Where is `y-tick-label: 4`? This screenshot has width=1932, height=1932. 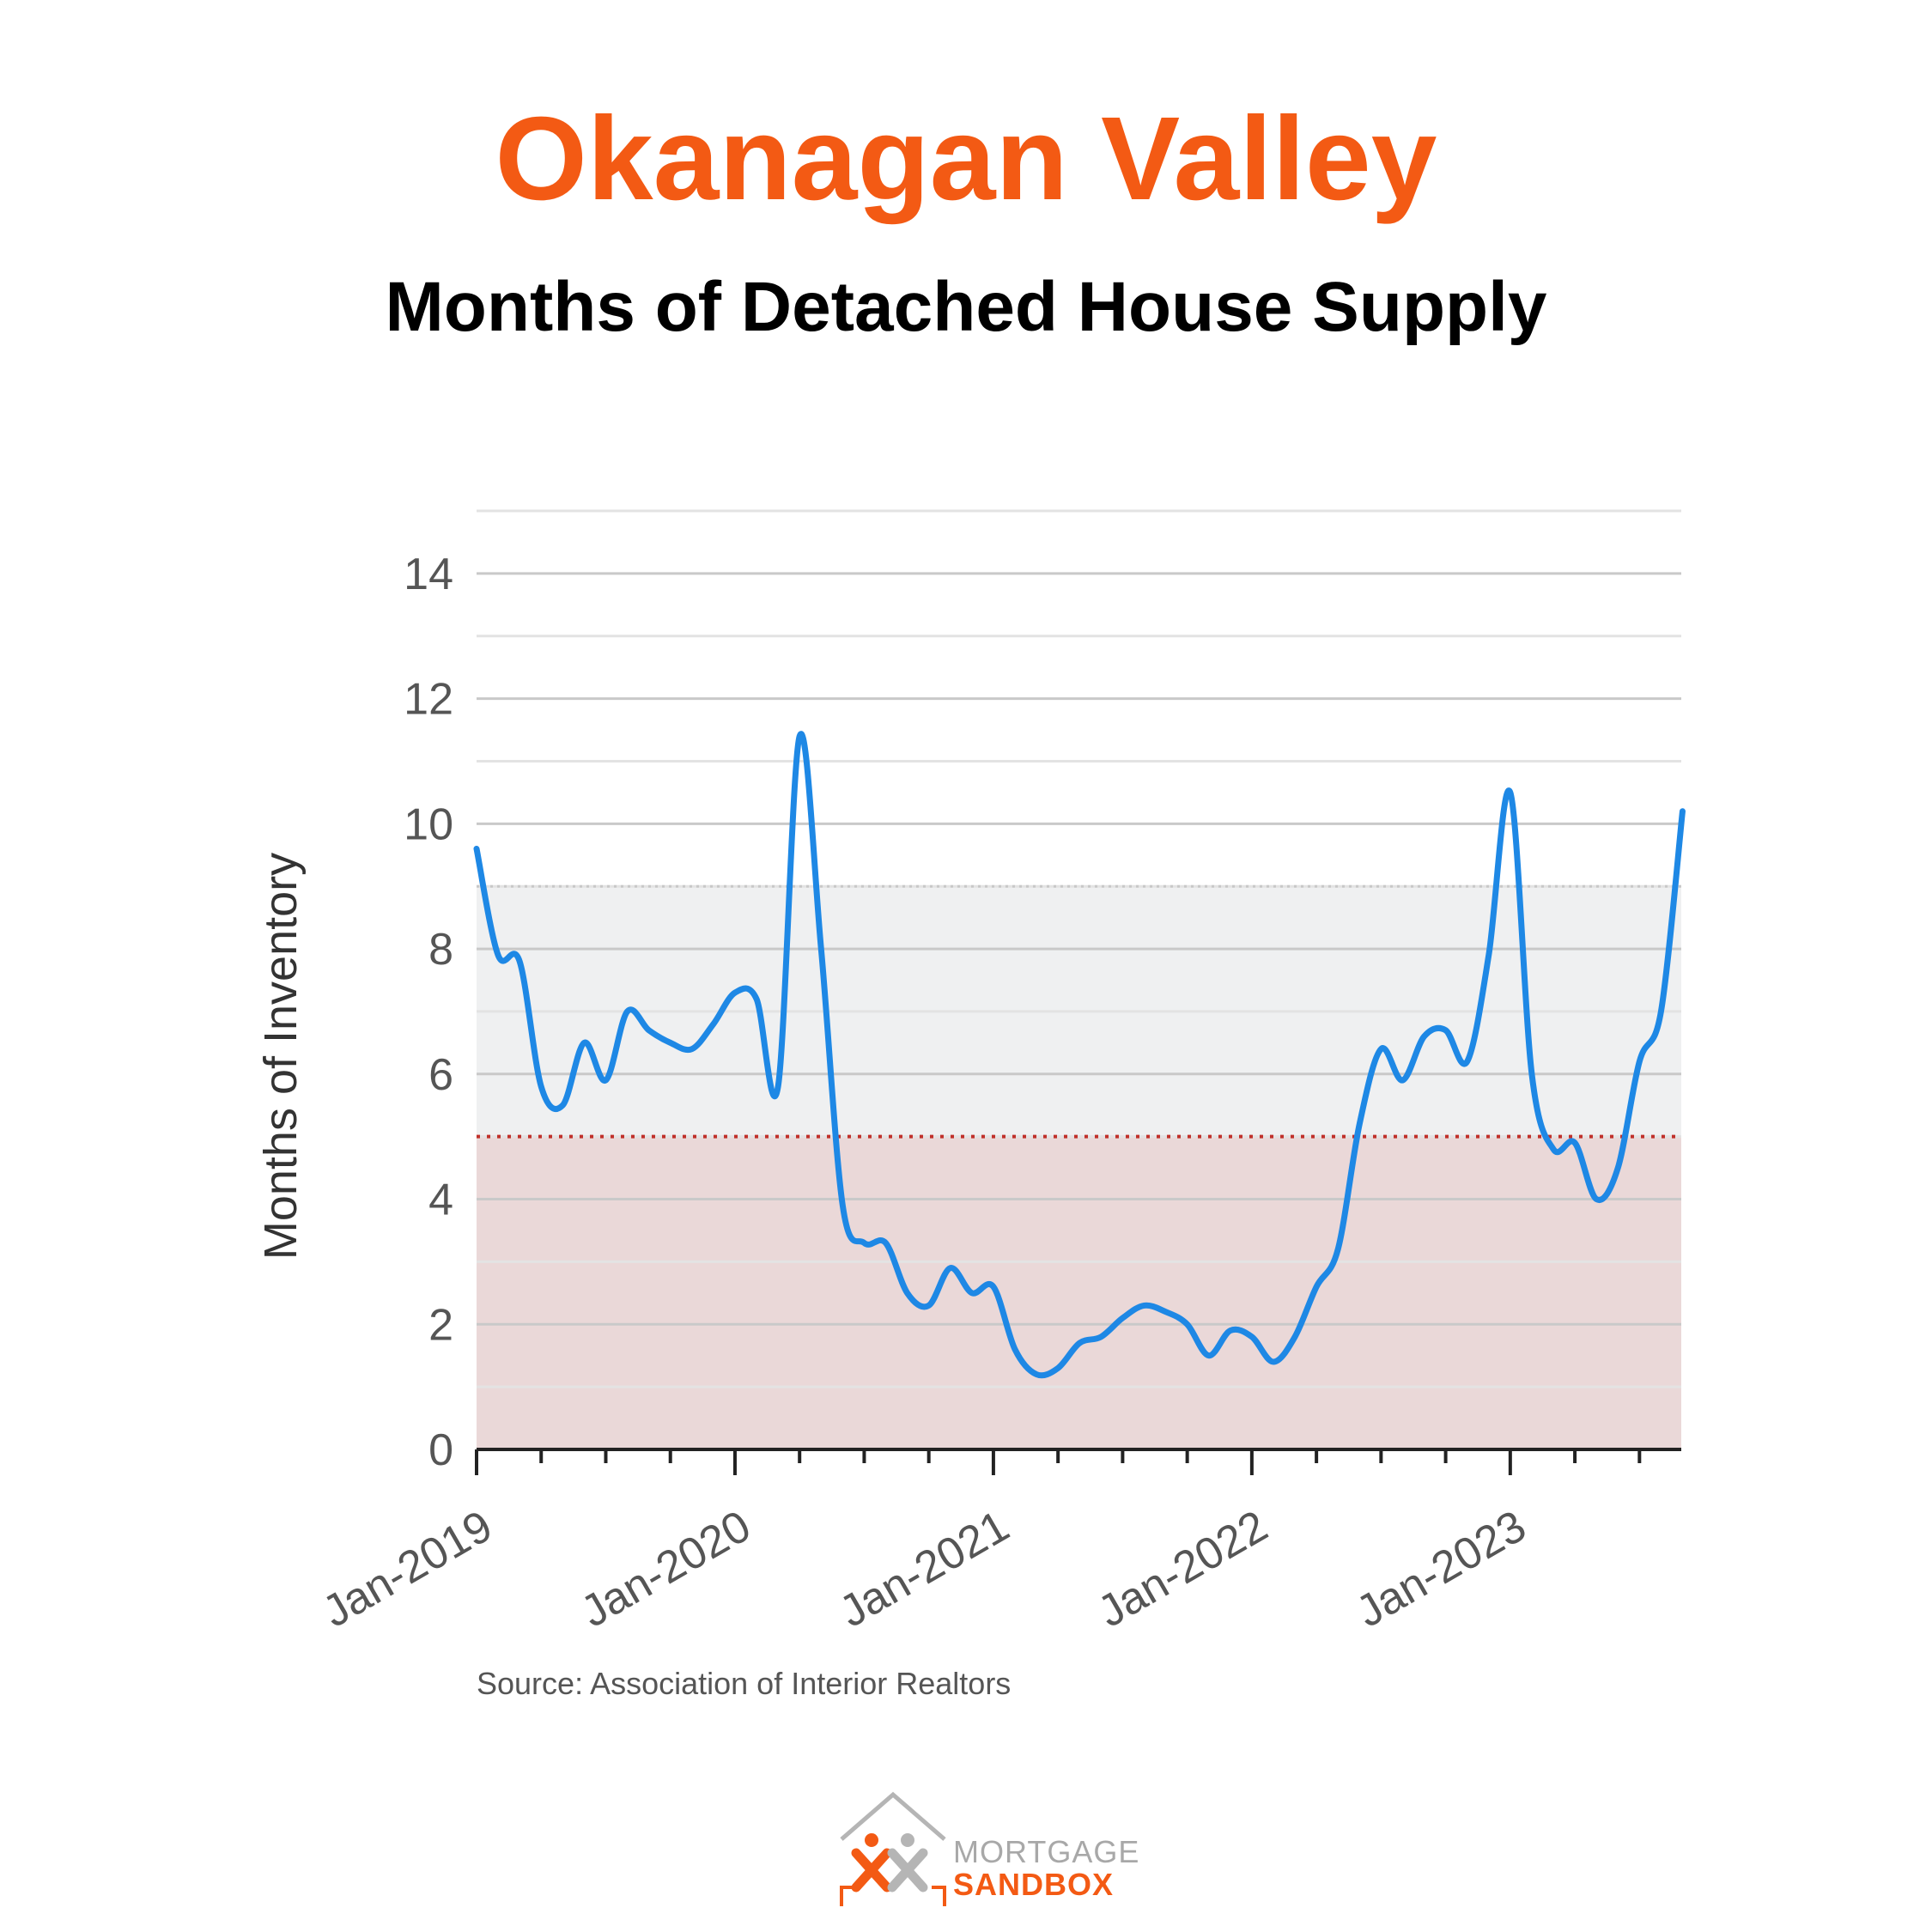 y-tick-label: 4 is located at coordinates (441, 1200).